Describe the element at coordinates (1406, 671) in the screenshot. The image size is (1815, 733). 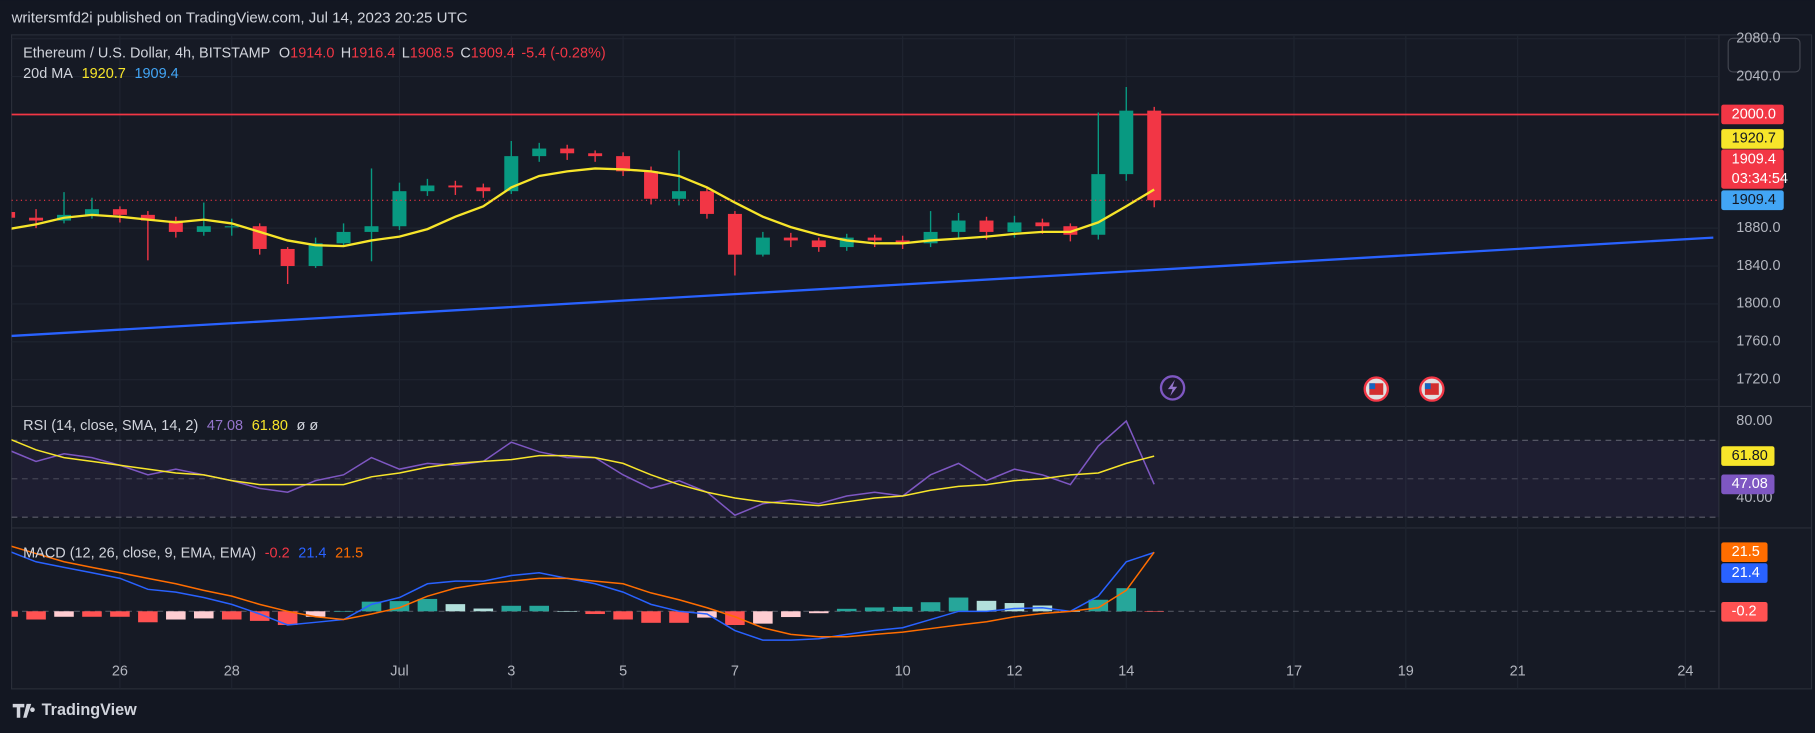
I see `x-tick-label: 19` at that location.